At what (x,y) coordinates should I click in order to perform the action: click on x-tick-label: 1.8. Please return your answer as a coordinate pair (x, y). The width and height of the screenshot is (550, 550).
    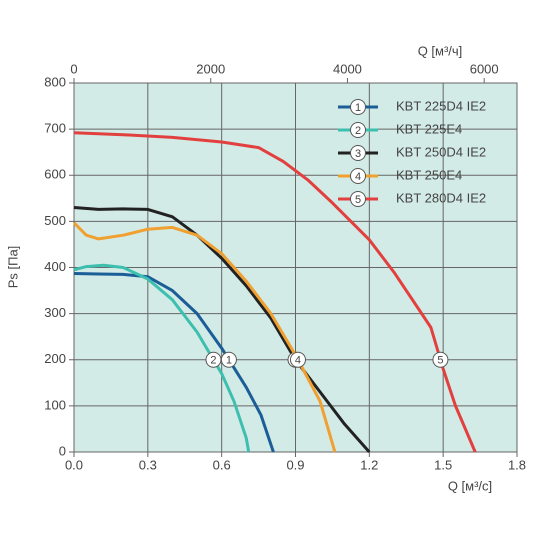
    Looking at the image, I should click on (517, 464).